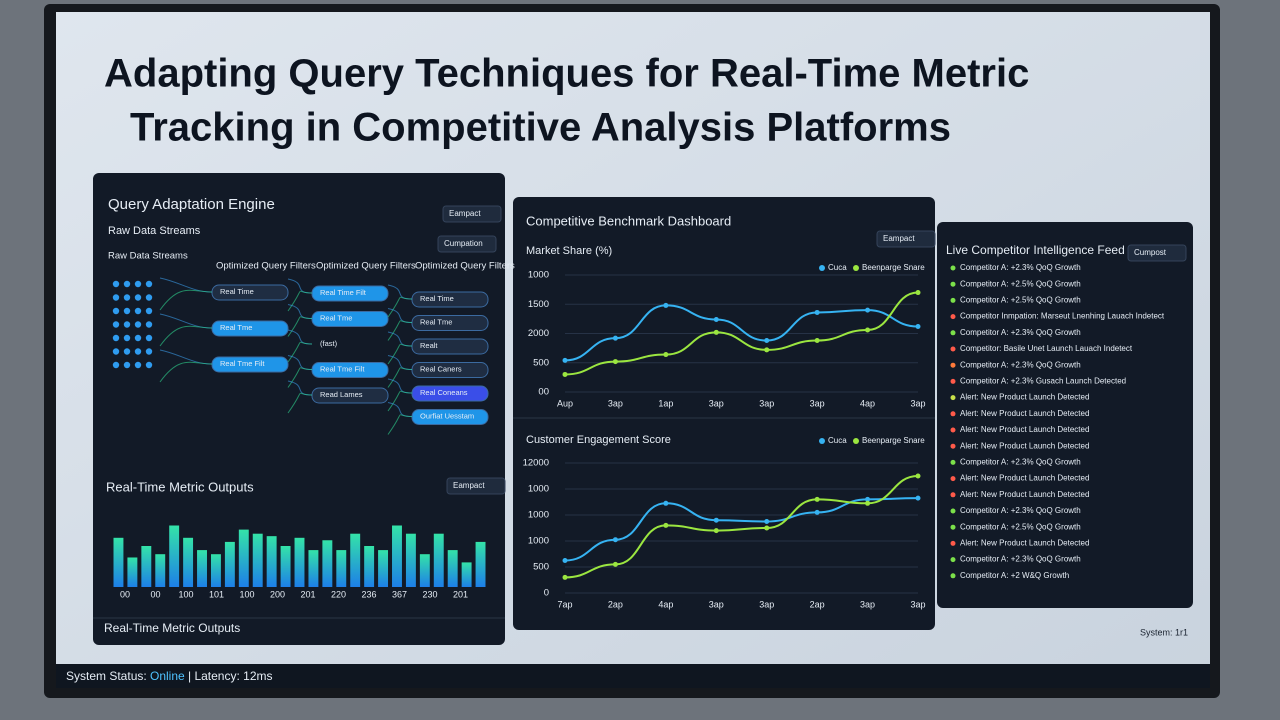 This screenshot has height=720, width=1280. What do you see at coordinates (429, 345) in the screenshot?
I see `filter-pill-label: Realt` at bounding box center [429, 345].